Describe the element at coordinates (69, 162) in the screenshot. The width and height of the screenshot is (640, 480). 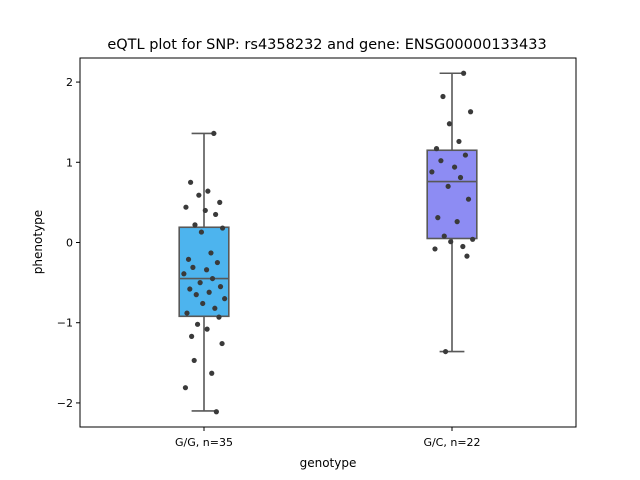
I see `y-tick-label: 1` at that location.